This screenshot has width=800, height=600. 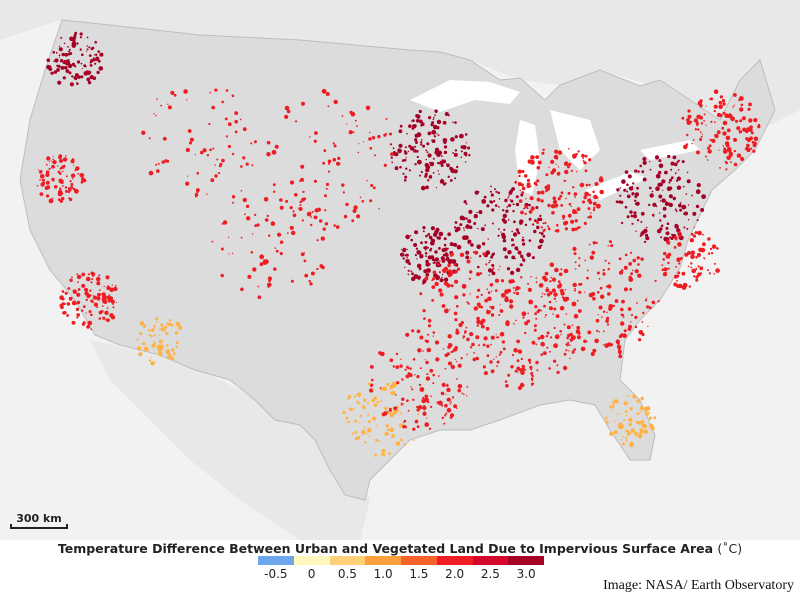 I want to click on legend-swatch, so click(x=383, y=560).